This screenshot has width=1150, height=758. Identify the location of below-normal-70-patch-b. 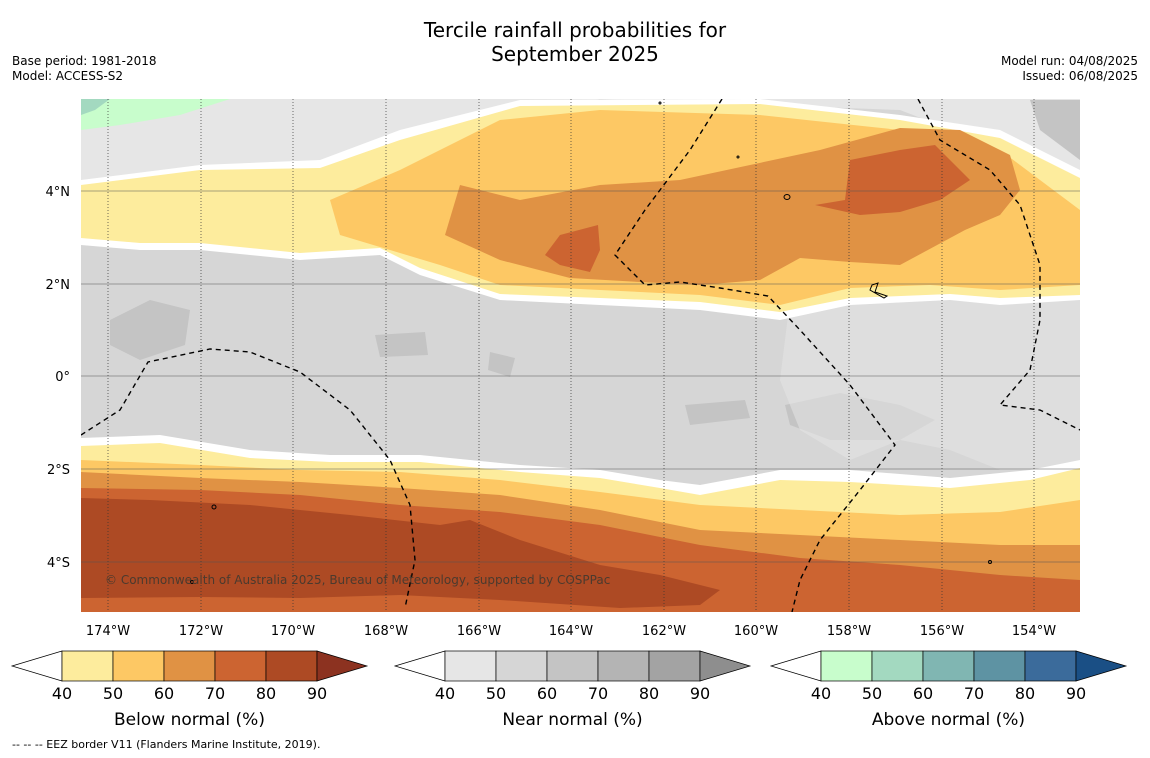
(892, 180).